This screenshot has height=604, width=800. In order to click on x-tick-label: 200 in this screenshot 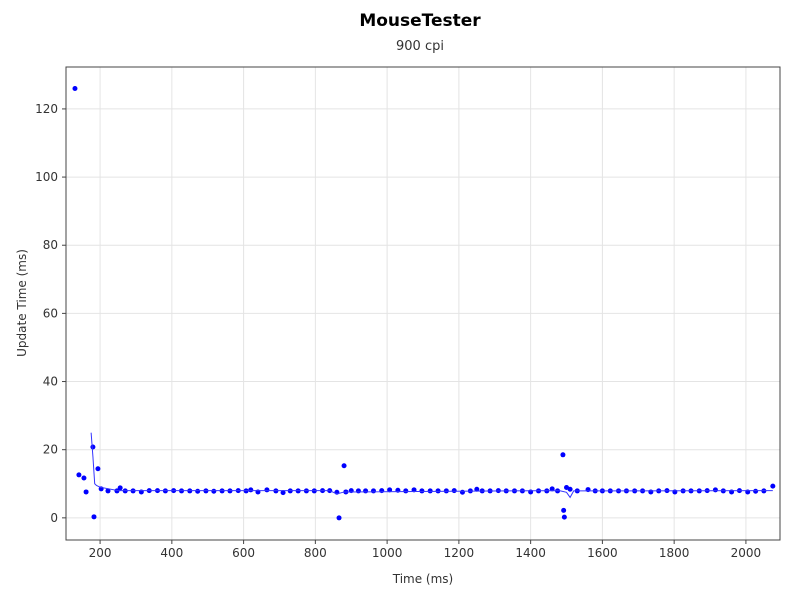, I will do `click(100, 553)`.